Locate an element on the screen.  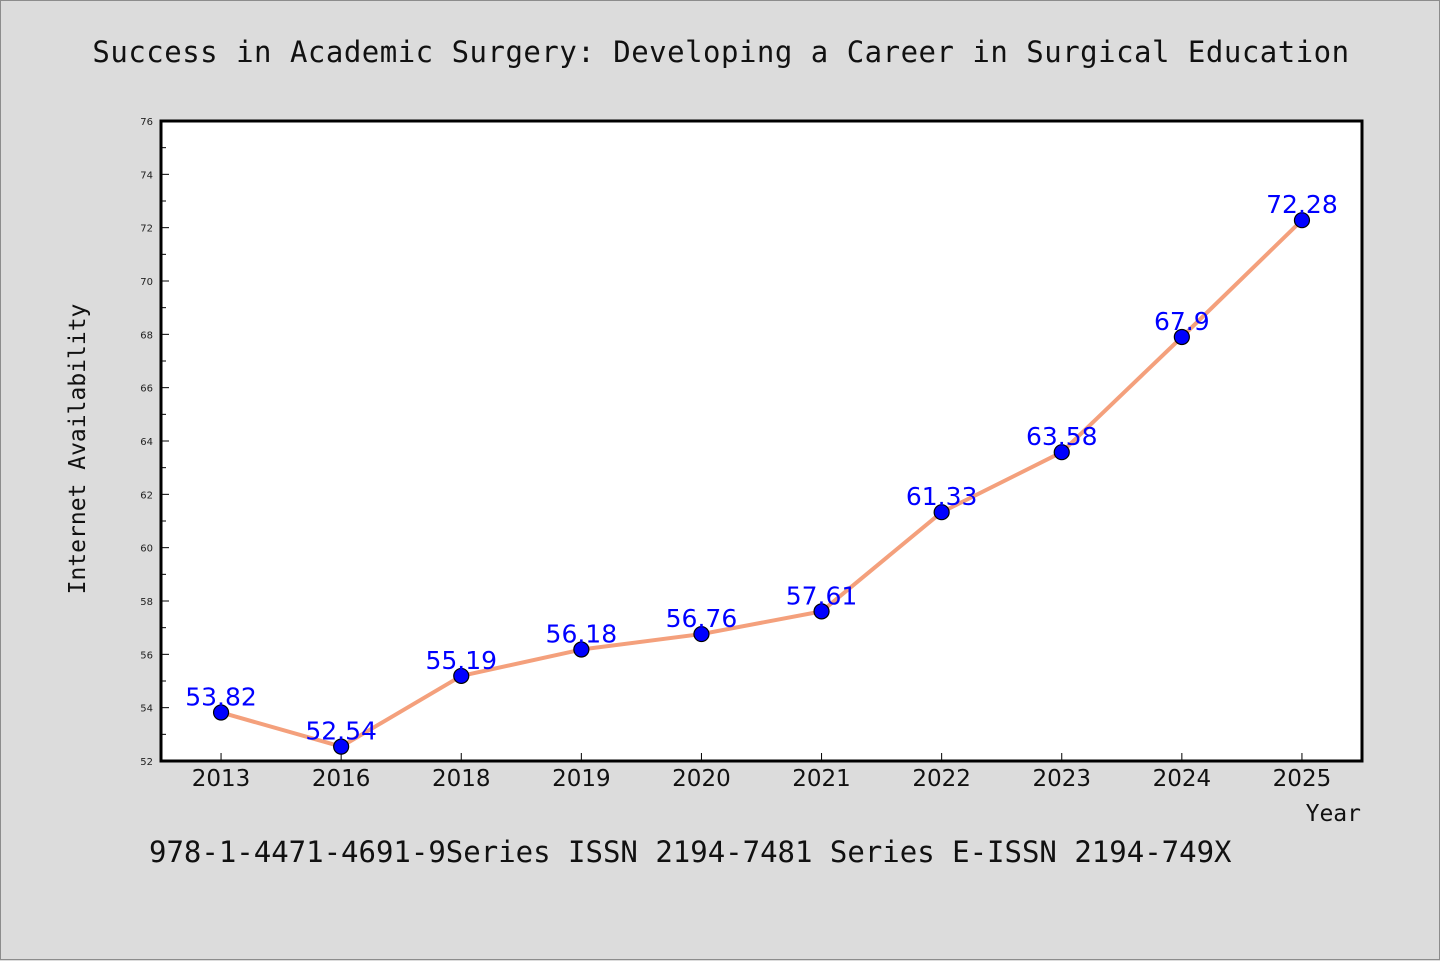
x-tick-label: 2016 is located at coordinates (341, 779).